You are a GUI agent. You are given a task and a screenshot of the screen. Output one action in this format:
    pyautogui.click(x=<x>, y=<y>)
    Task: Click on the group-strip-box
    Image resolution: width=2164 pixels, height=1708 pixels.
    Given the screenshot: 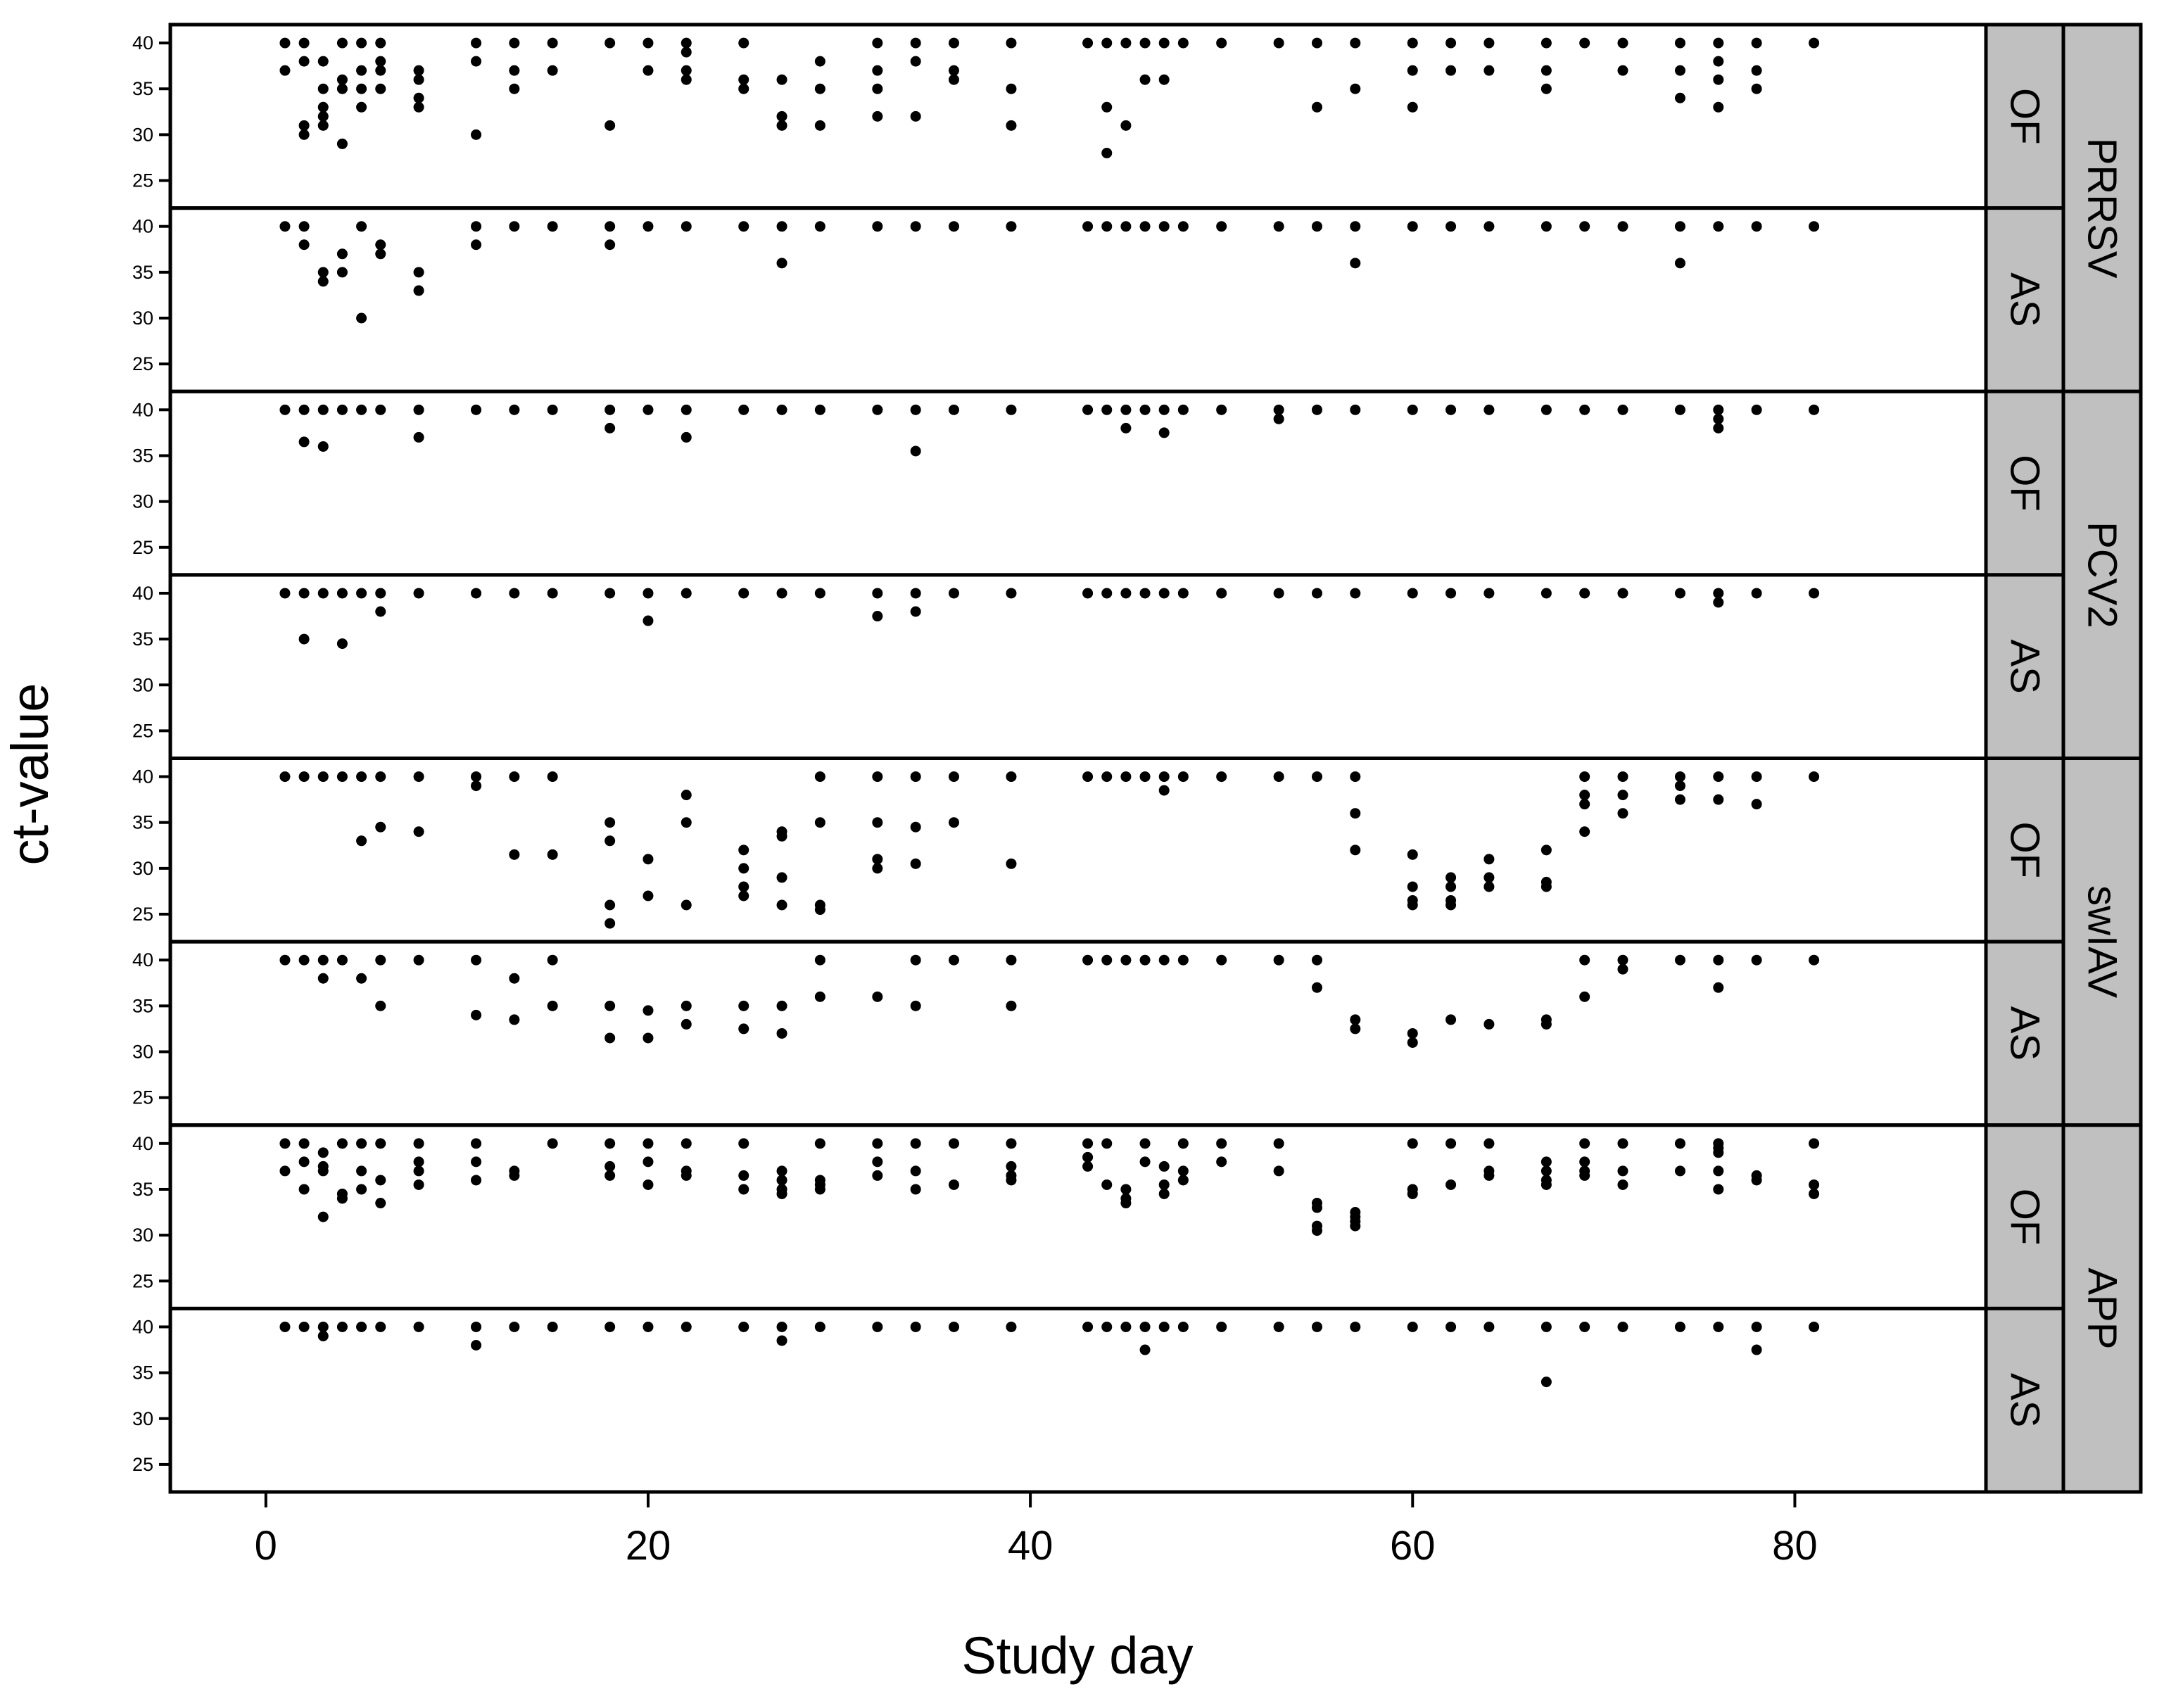 What is the action you would take?
    pyautogui.click(x=2102, y=1308)
    